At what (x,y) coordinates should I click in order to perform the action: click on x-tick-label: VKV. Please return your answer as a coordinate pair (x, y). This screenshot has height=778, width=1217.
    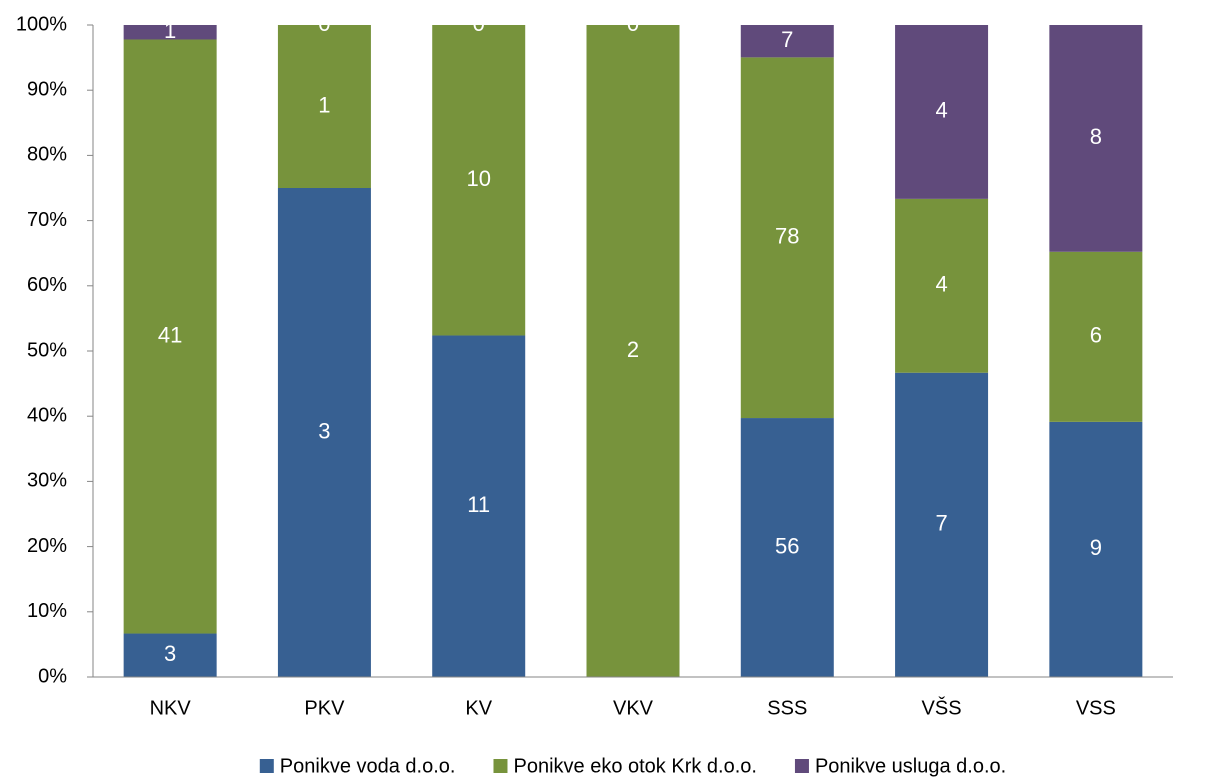
    Looking at the image, I should click on (633, 708).